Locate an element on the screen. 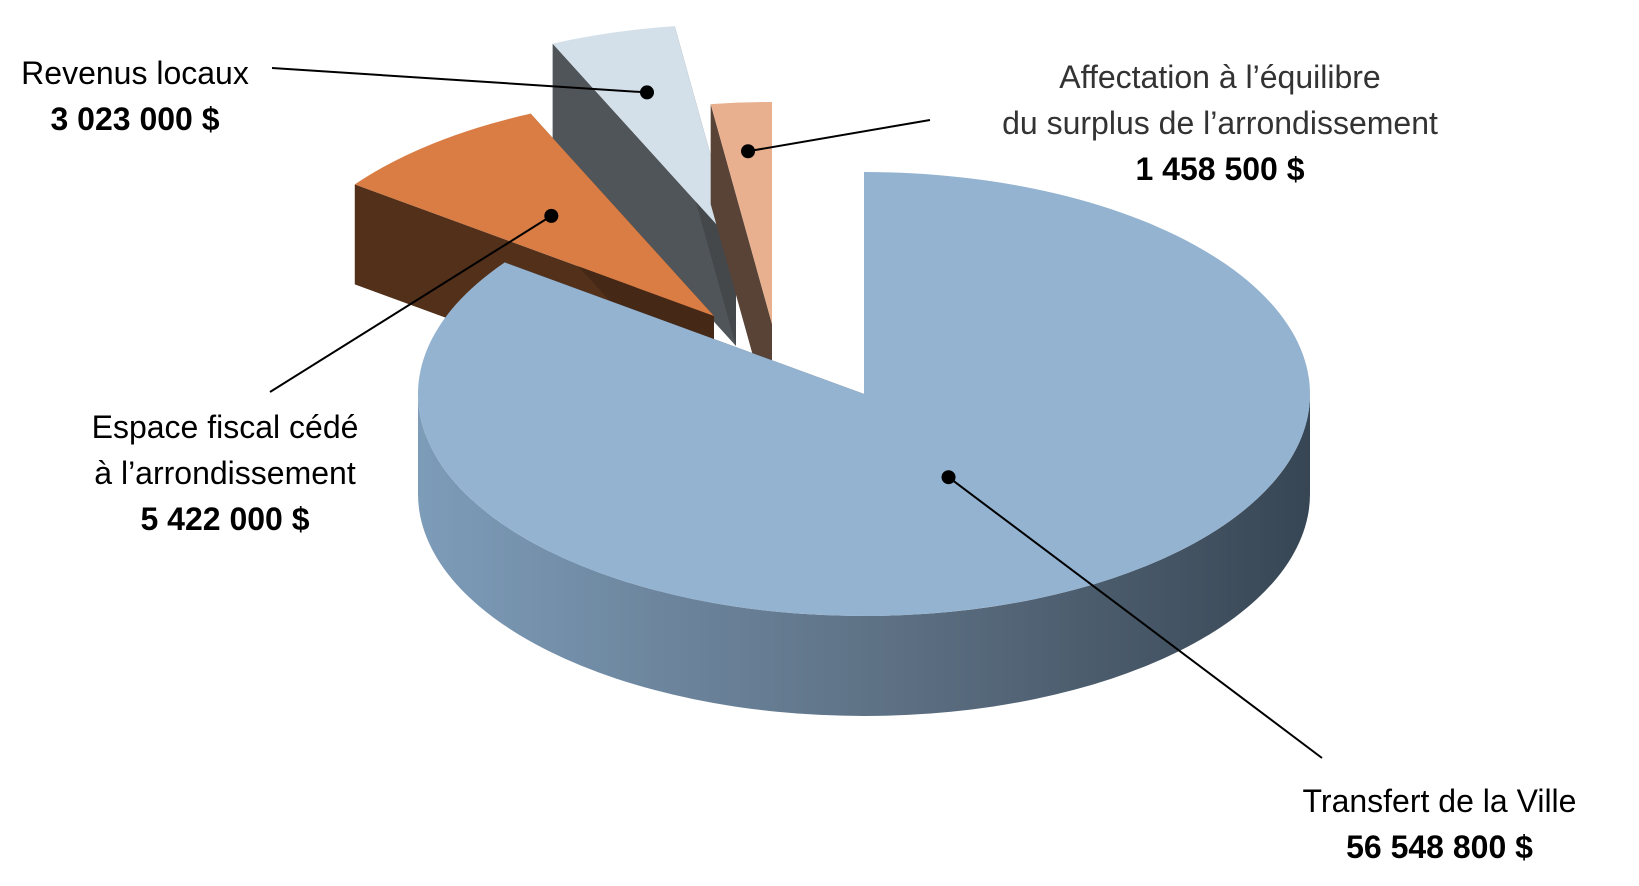 The image size is (1639, 886). slice-name-line-2: du surplus de l’arrondissement is located at coordinates (1220, 123).